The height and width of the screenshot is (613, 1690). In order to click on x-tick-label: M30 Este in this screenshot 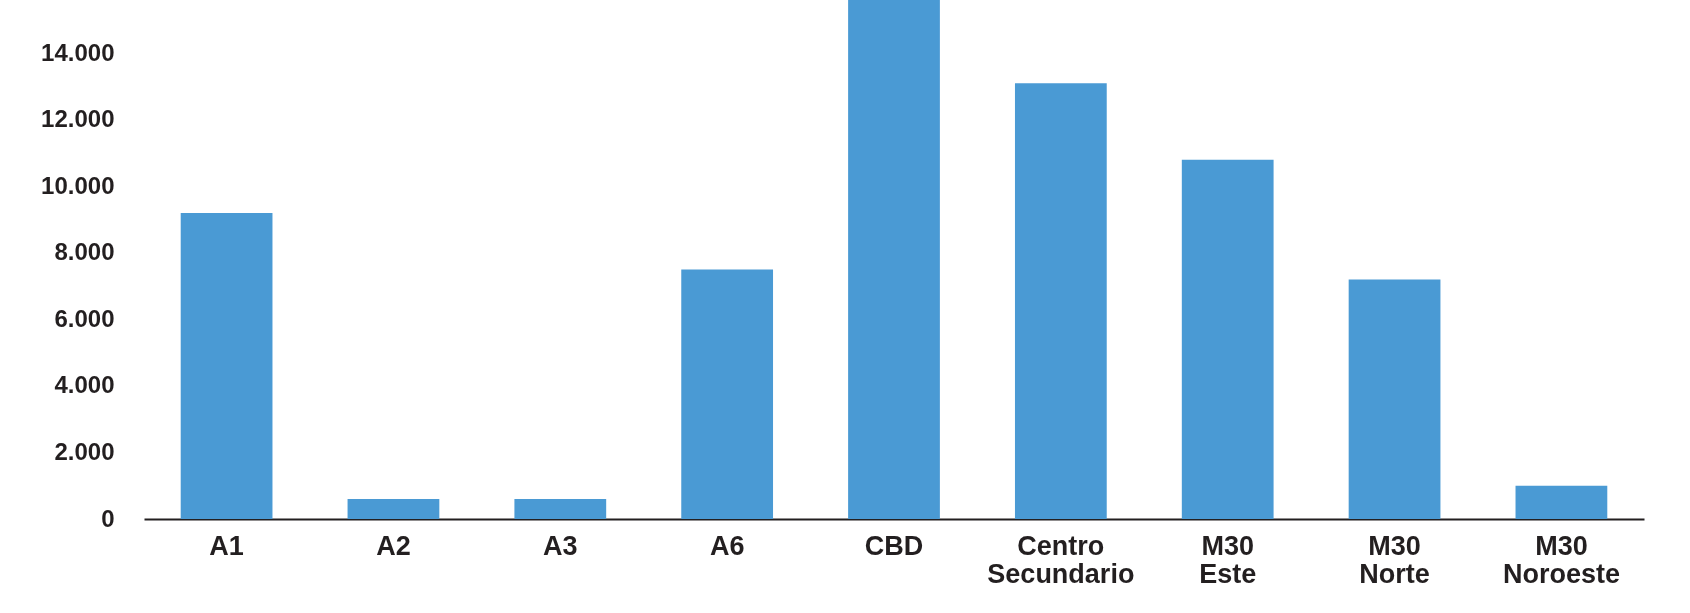, I will do `click(1228, 559)`.